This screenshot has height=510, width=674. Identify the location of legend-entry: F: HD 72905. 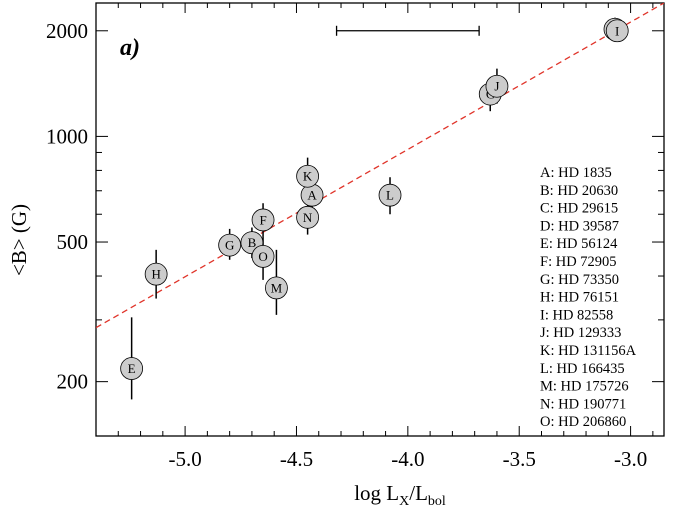
(578, 262).